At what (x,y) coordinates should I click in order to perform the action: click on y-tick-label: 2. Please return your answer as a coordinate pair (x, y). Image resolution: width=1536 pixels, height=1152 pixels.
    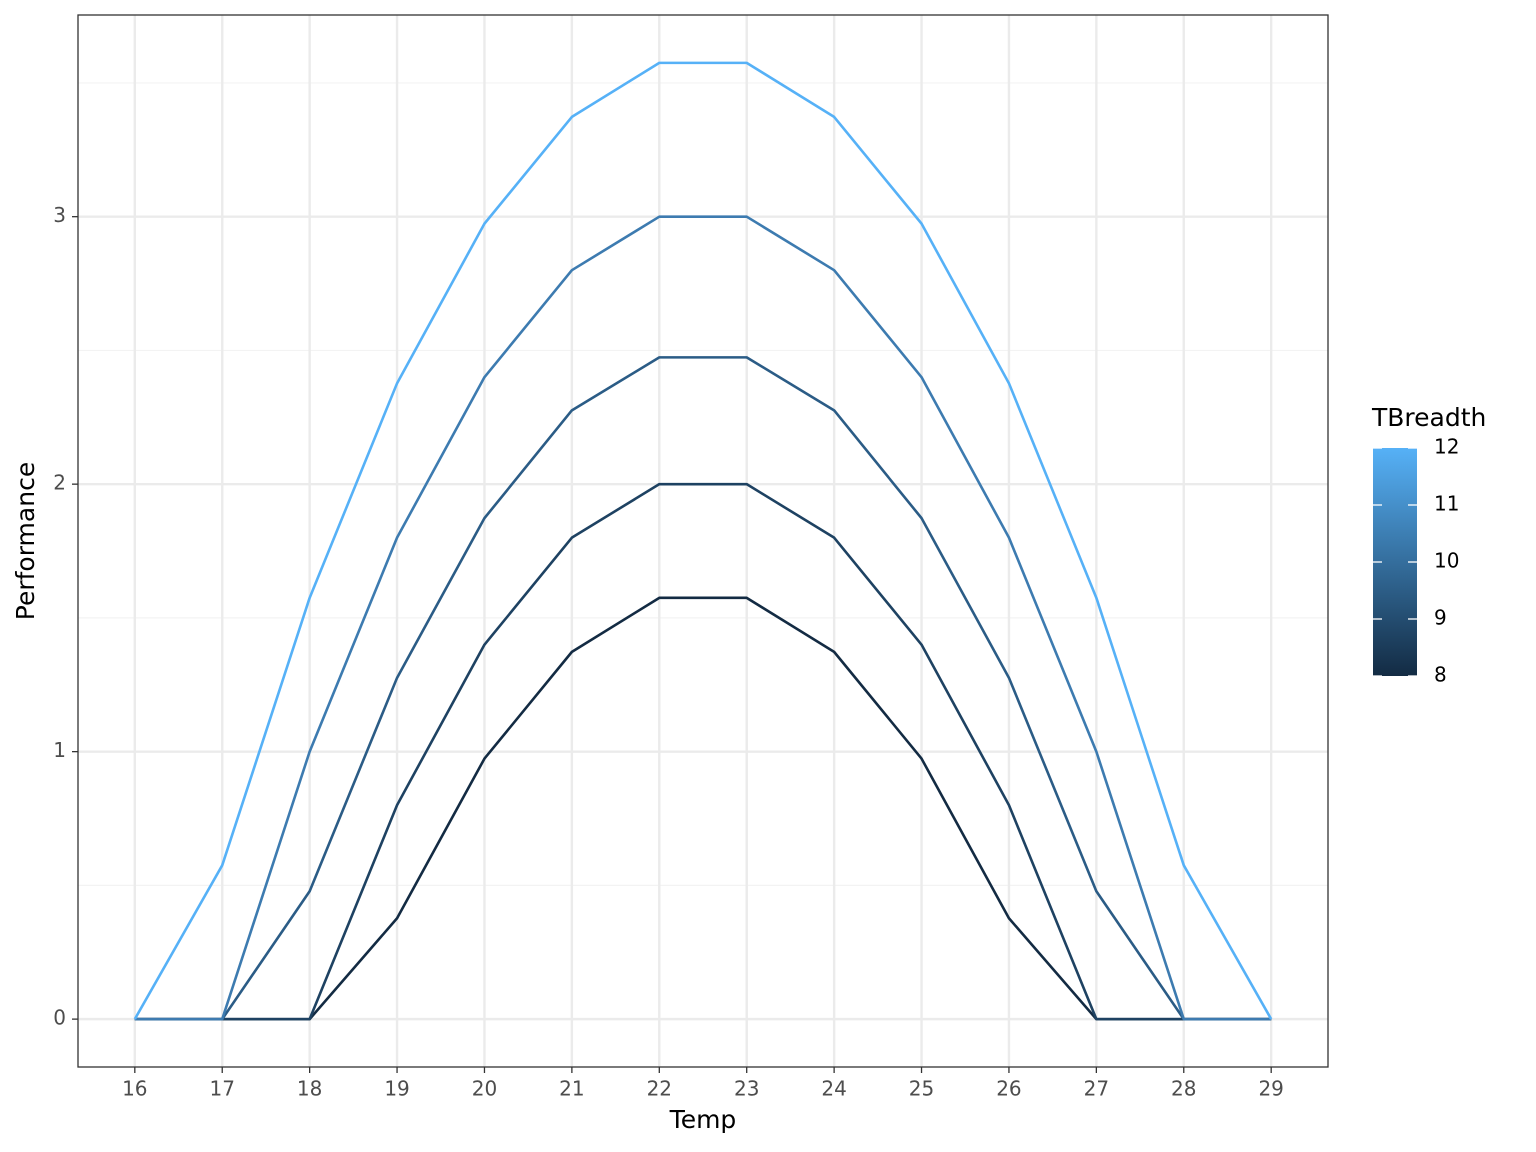
    Looking at the image, I should click on (59, 483).